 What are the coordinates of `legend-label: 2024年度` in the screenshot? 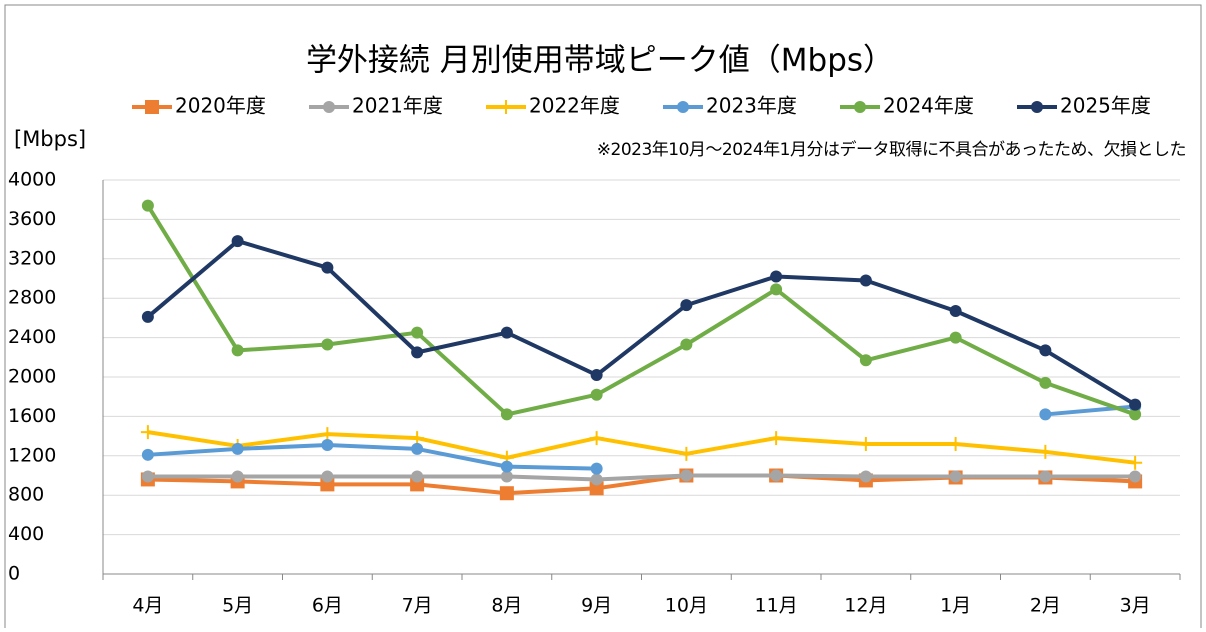 It's located at (928, 106).